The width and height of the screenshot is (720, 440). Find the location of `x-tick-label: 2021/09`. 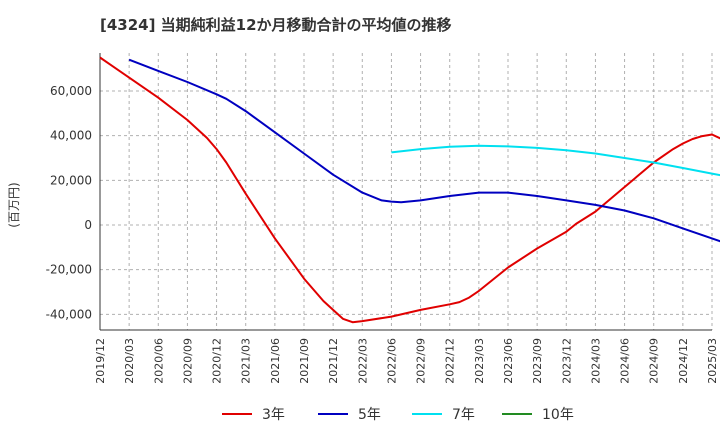

x-tick-label: 2021/09 is located at coordinates (304, 361).